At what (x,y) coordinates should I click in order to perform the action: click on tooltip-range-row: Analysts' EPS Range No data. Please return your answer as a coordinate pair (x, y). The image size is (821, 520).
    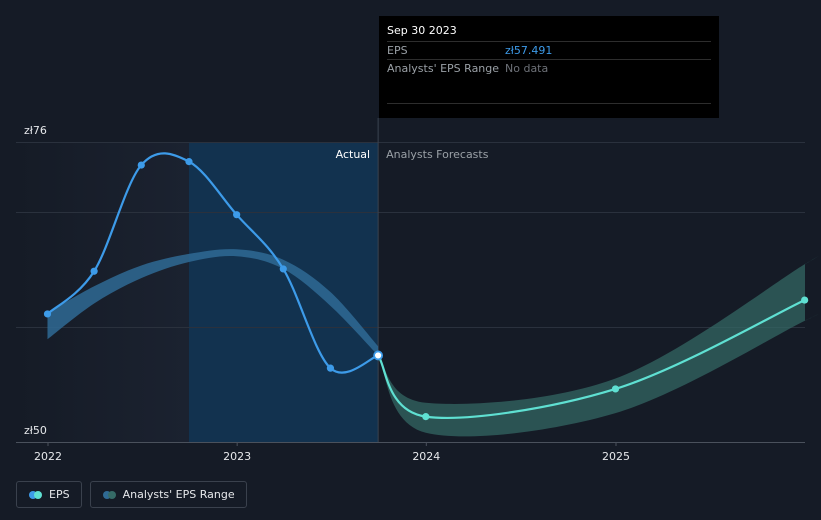
    Looking at the image, I should click on (549, 68).